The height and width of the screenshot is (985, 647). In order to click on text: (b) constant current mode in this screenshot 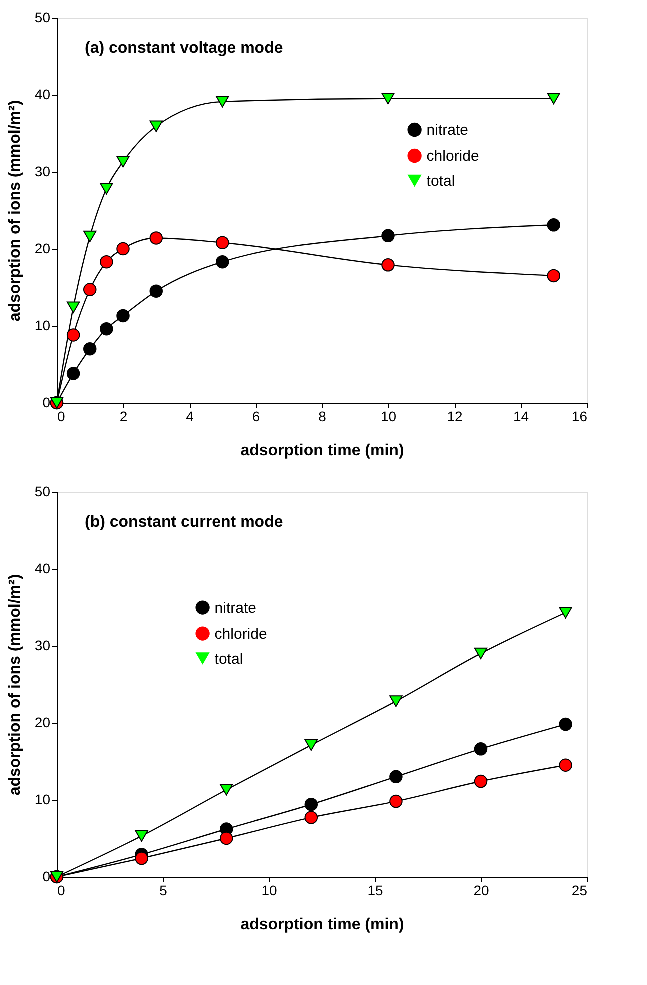, I will do `click(184, 522)`.